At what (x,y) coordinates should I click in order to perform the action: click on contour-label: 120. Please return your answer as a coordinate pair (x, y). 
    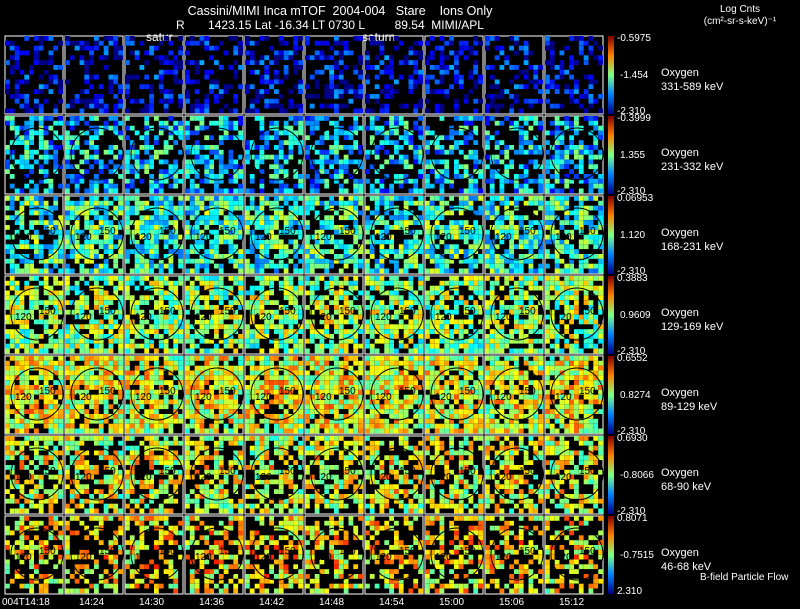
    Looking at the image, I should click on (143, 317).